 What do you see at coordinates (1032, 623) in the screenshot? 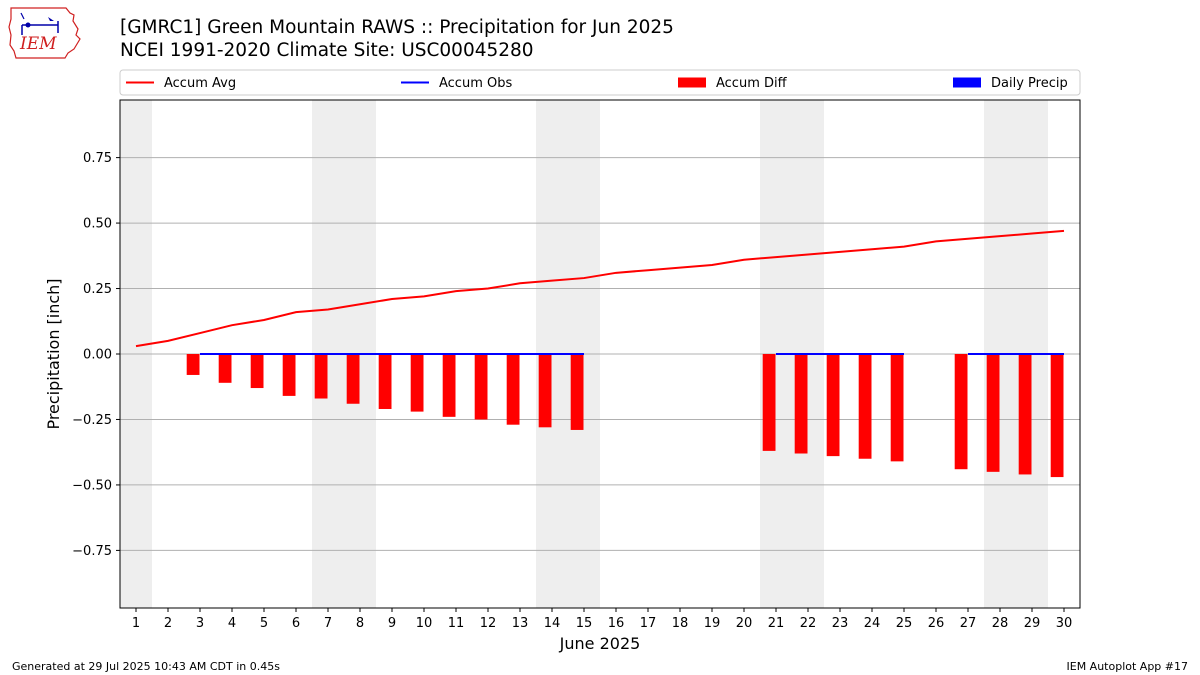
I see `x-tick-label: 29` at bounding box center [1032, 623].